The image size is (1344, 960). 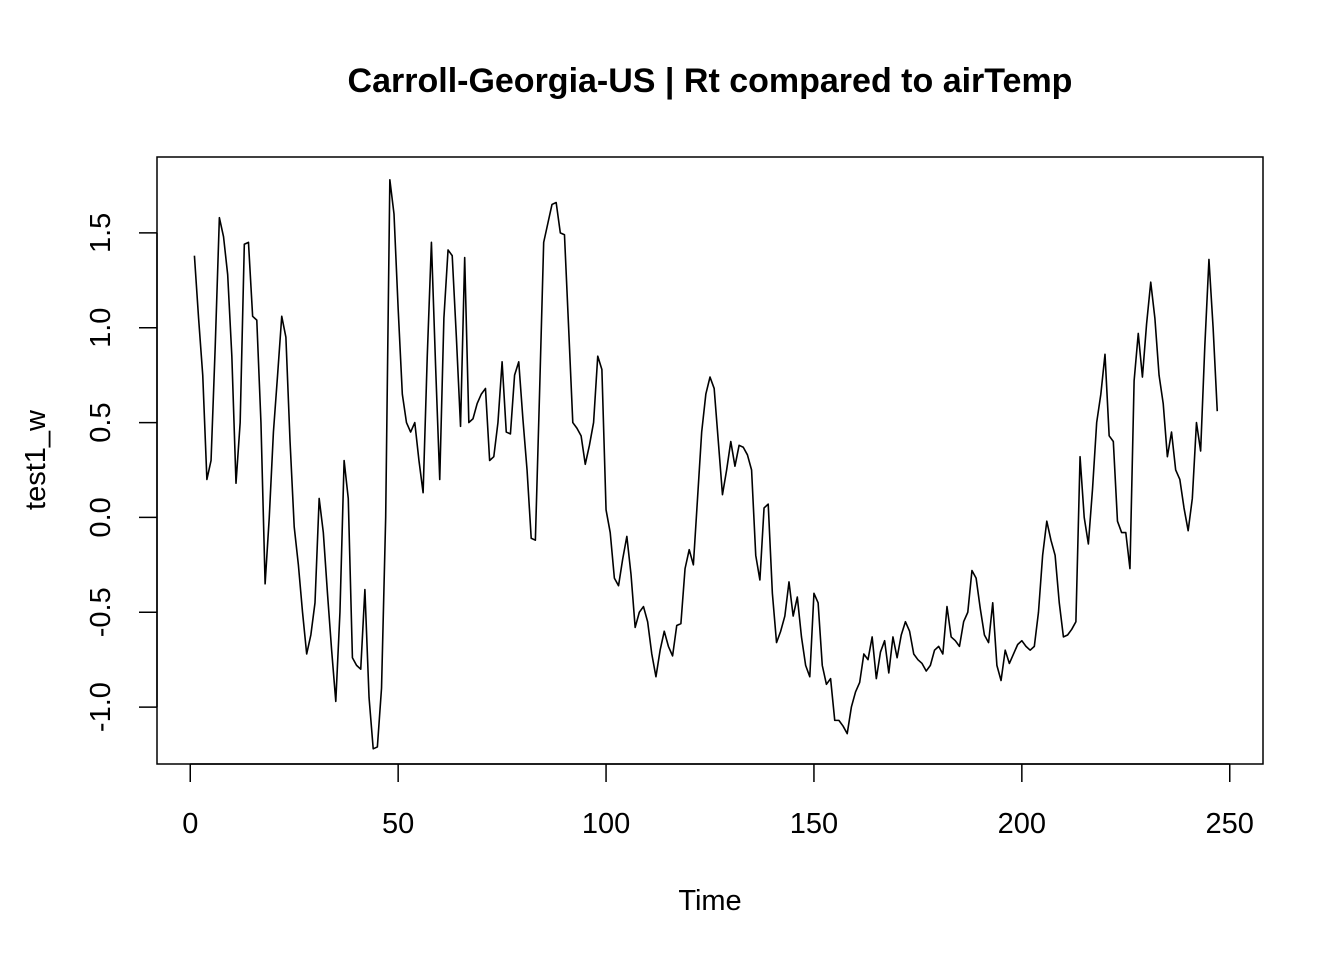 What do you see at coordinates (190, 824) in the screenshot?
I see `x-tick-label: 0` at bounding box center [190, 824].